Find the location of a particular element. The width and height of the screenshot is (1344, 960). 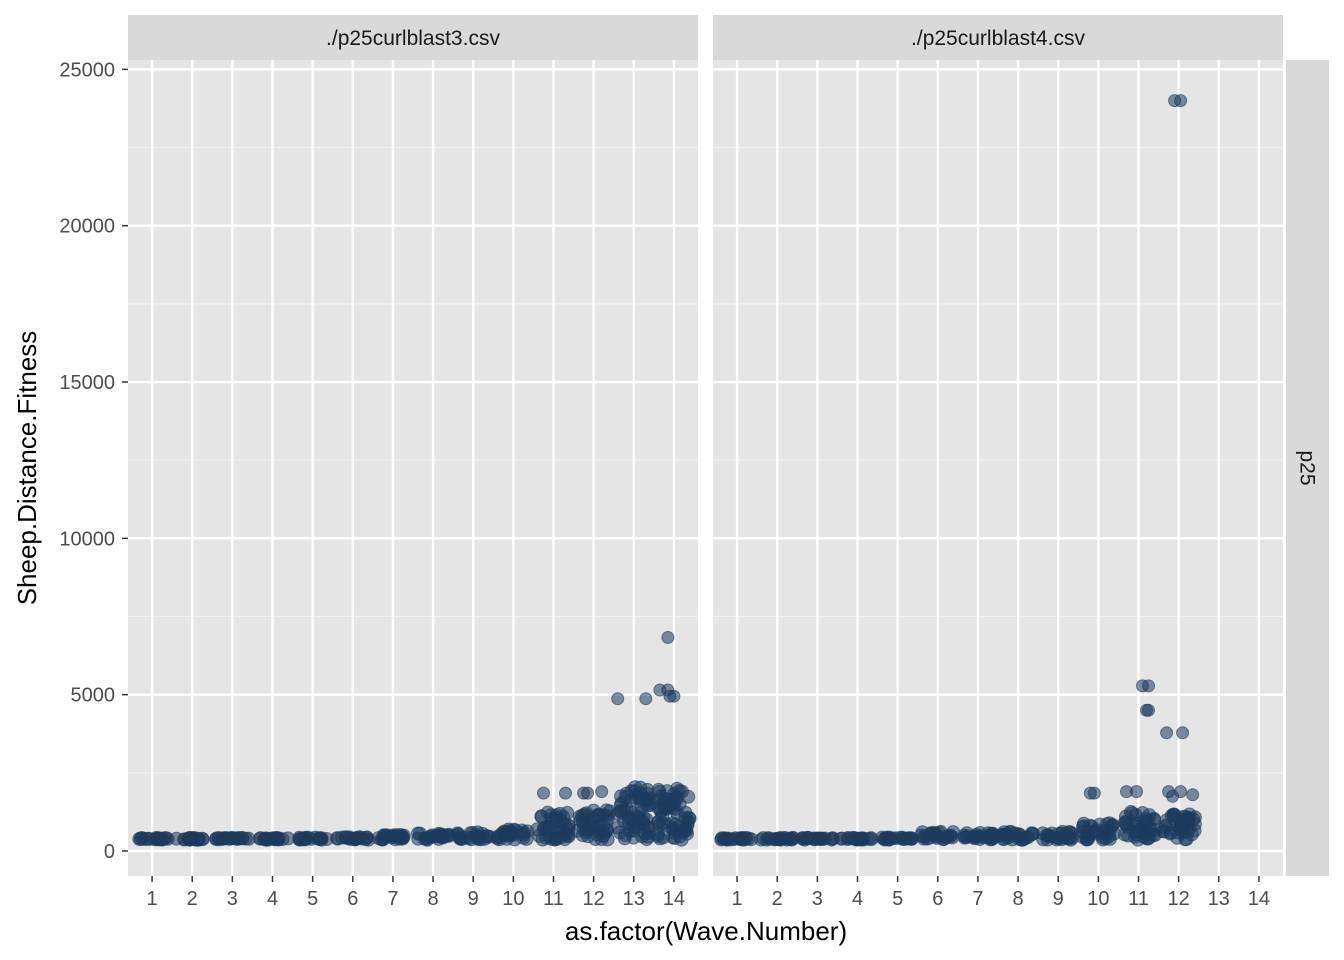

y-tick-label: 15000 is located at coordinates (87, 383).